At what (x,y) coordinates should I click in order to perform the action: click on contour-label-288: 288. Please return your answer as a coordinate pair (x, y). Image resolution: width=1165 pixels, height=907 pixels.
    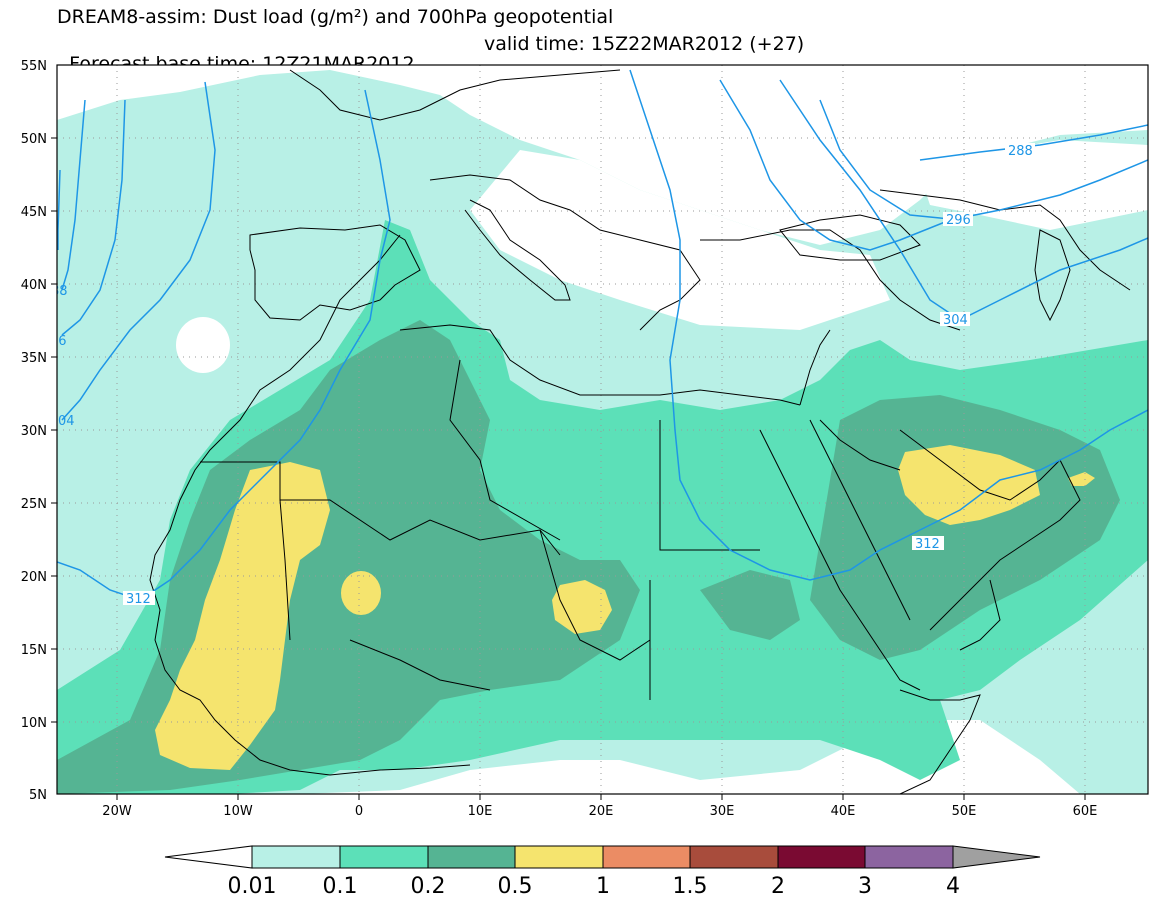
    Looking at the image, I should click on (1020, 151).